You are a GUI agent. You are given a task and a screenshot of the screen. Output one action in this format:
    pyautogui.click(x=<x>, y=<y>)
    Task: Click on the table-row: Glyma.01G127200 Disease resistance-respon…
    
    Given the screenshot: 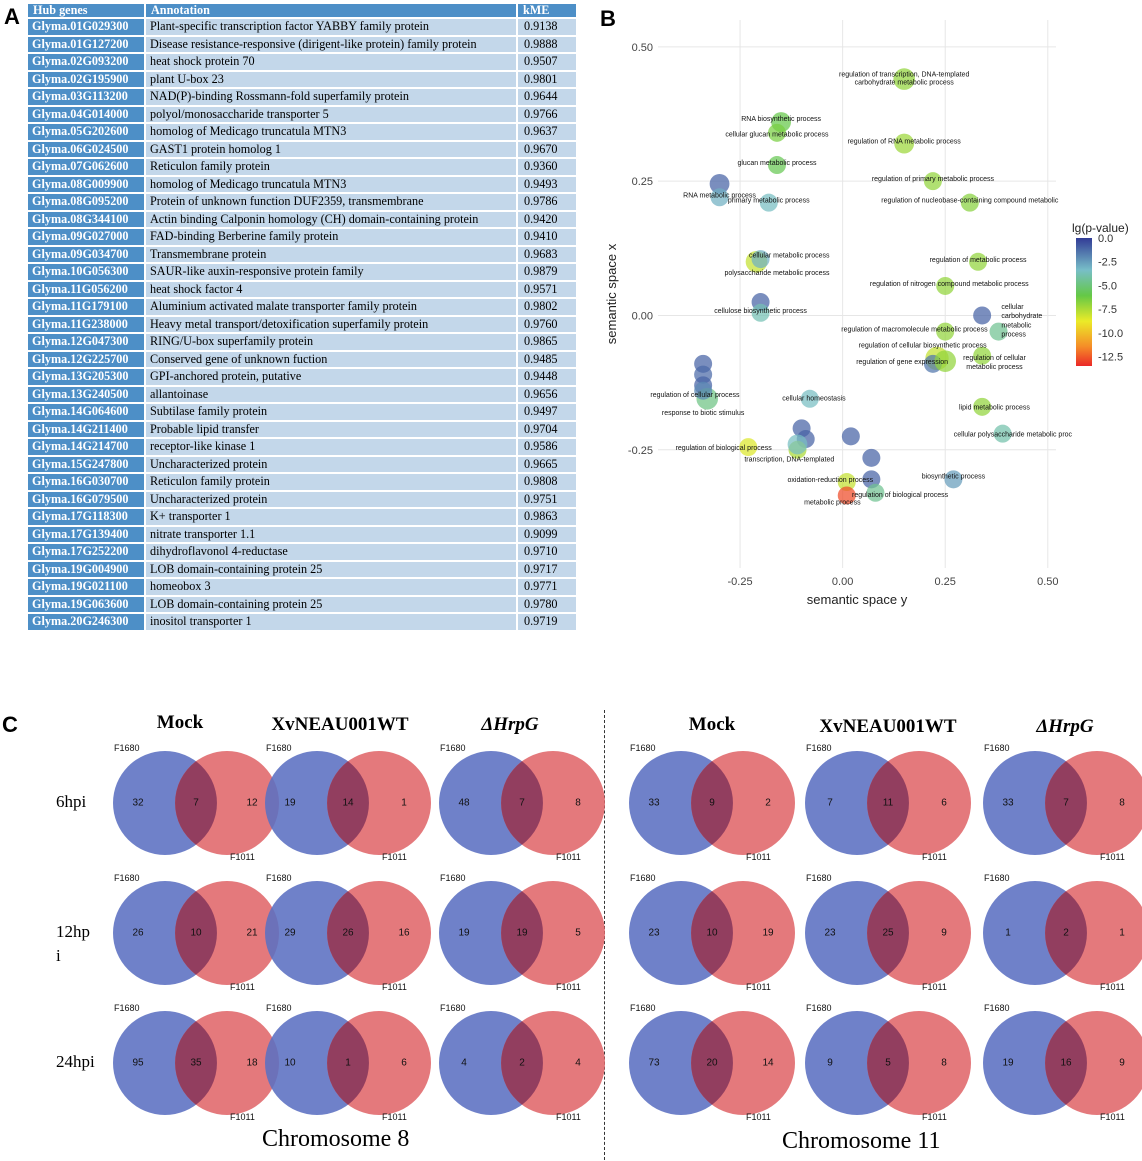 What is the action you would take?
    pyautogui.click(x=303, y=44)
    